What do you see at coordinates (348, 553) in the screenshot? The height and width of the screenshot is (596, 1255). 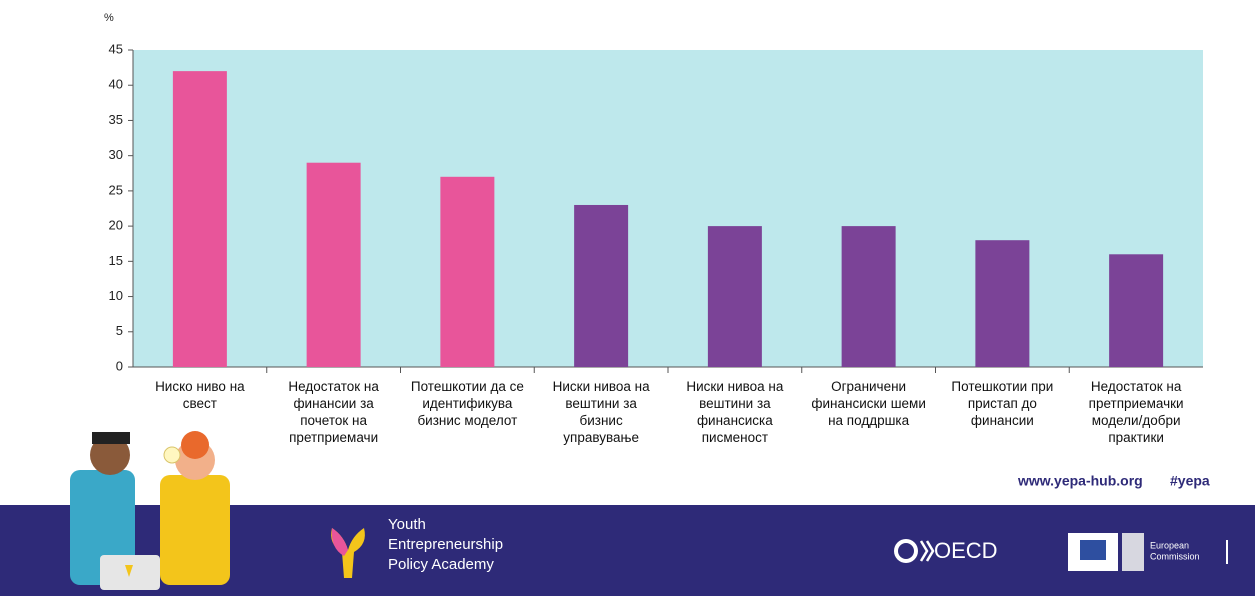 I see `yepa-logo` at bounding box center [348, 553].